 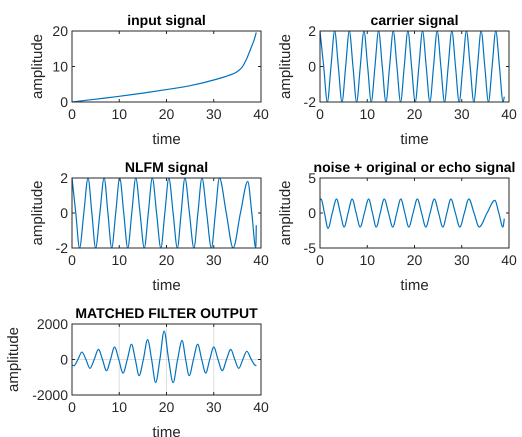 What do you see at coordinates (166, 167) in the screenshot?
I see `chart-title: NLFM signal` at bounding box center [166, 167].